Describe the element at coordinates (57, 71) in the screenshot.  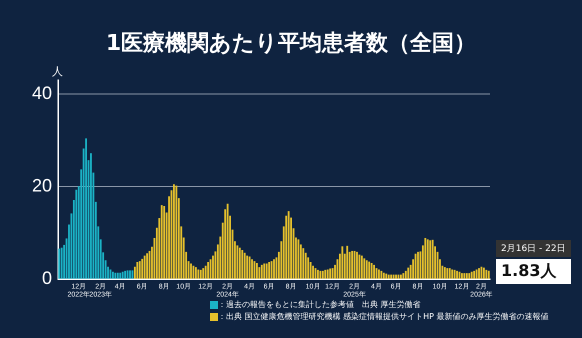
I see `y-axis-title: 人` at that location.